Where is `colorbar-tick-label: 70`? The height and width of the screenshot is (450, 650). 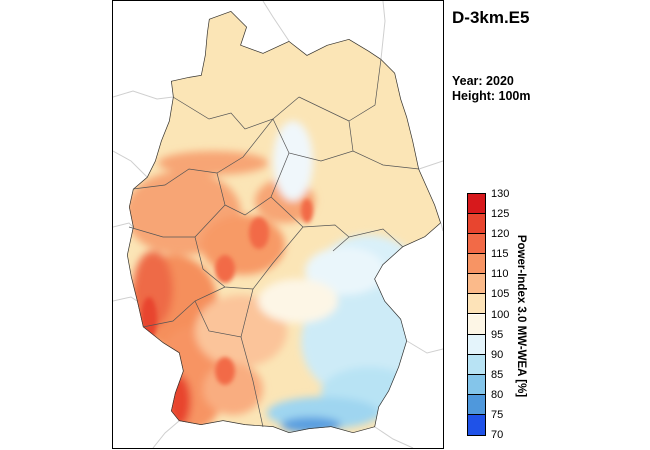 colorbar-tick-label: 70 is located at coordinates (497, 435).